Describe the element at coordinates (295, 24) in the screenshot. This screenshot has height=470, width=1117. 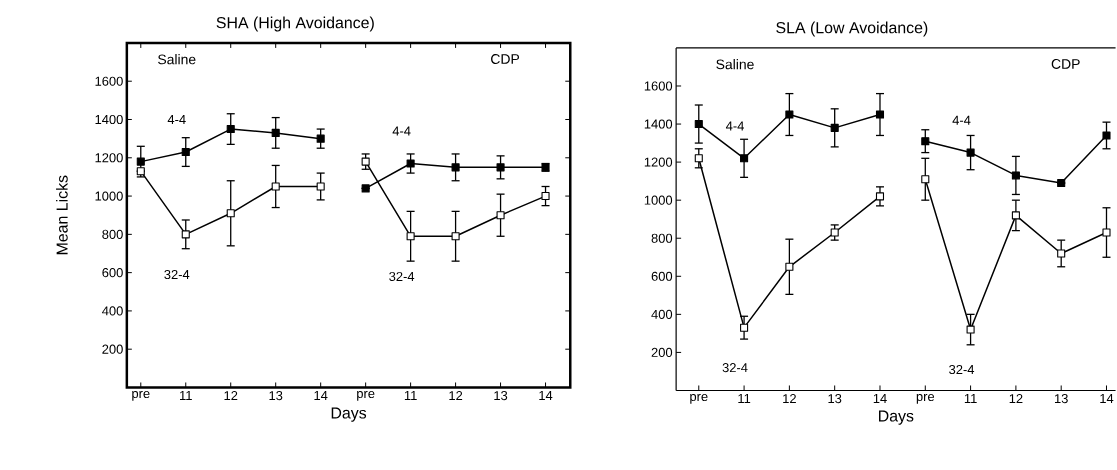
I see `chart-title: SHA (High Avoidance)` at that location.